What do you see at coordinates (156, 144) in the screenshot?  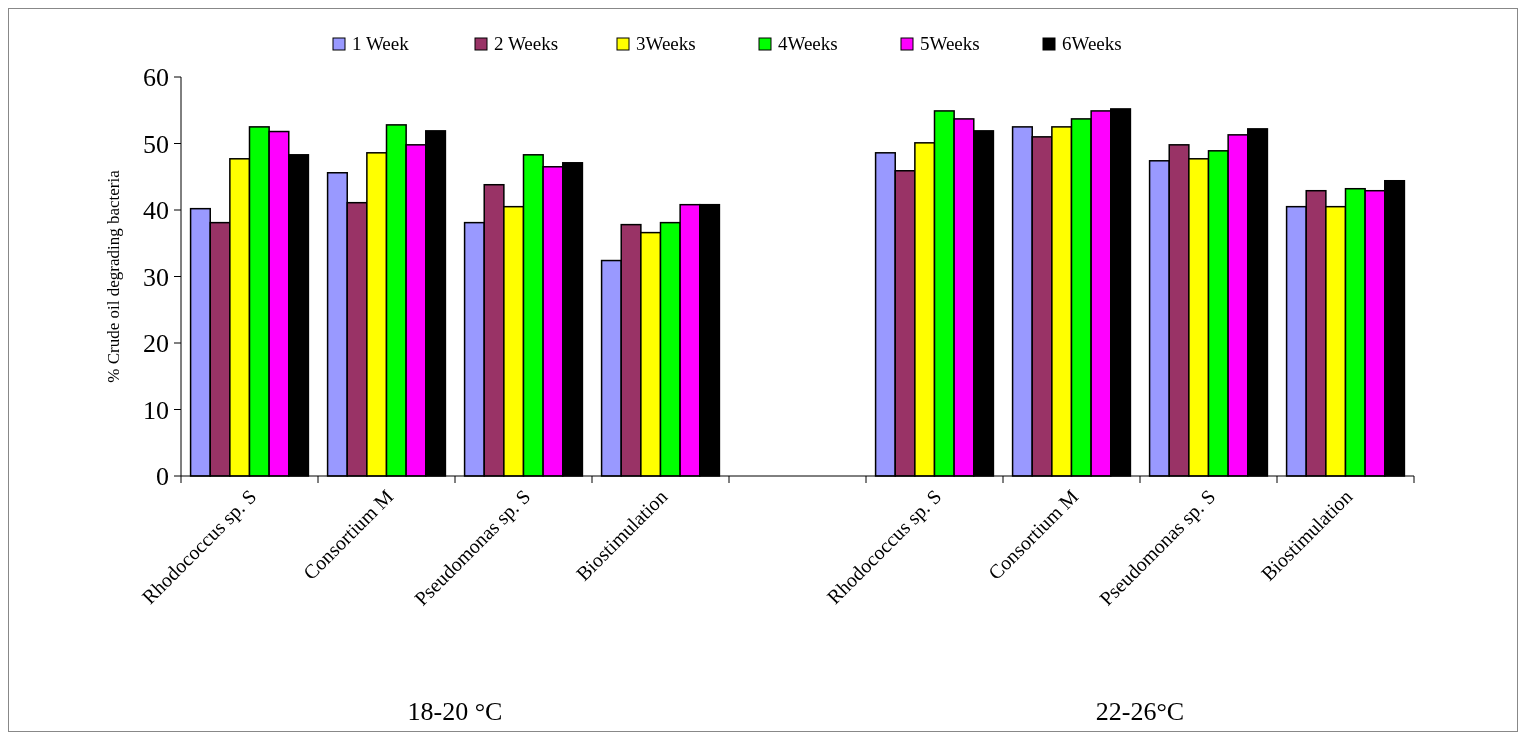 I see `y-tick-label: 50` at bounding box center [156, 144].